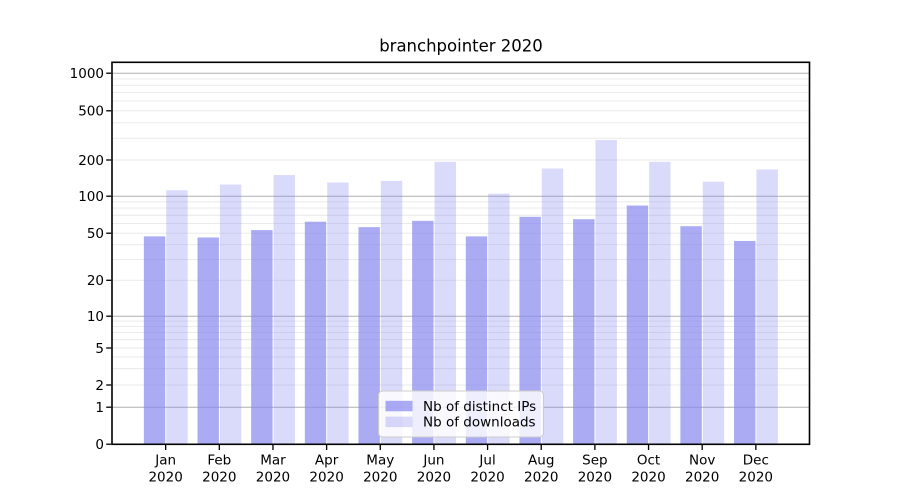  I want to click on x-tick-label-month: Jan, so click(165, 461).